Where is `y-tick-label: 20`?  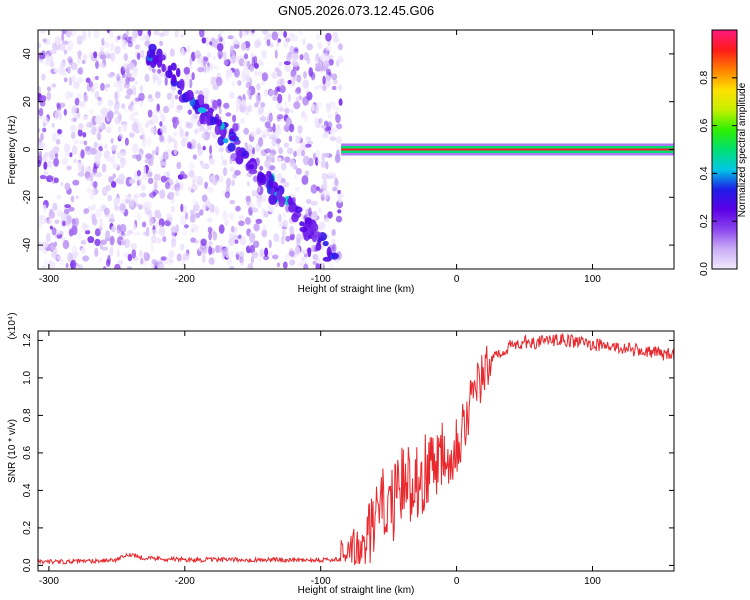 y-tick-label: 20 is located at coordinates (27, 102).